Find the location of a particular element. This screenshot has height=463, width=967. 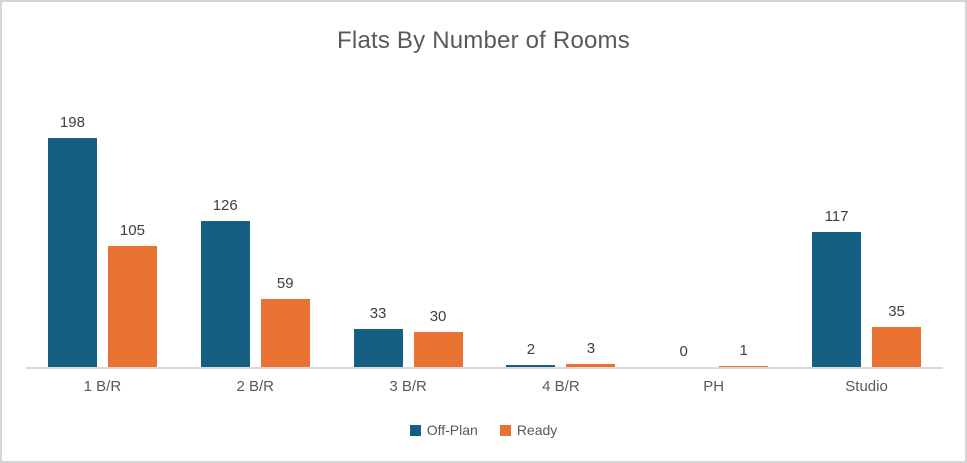

legend-label: Off-Plan is located at coordinates (452, 430).